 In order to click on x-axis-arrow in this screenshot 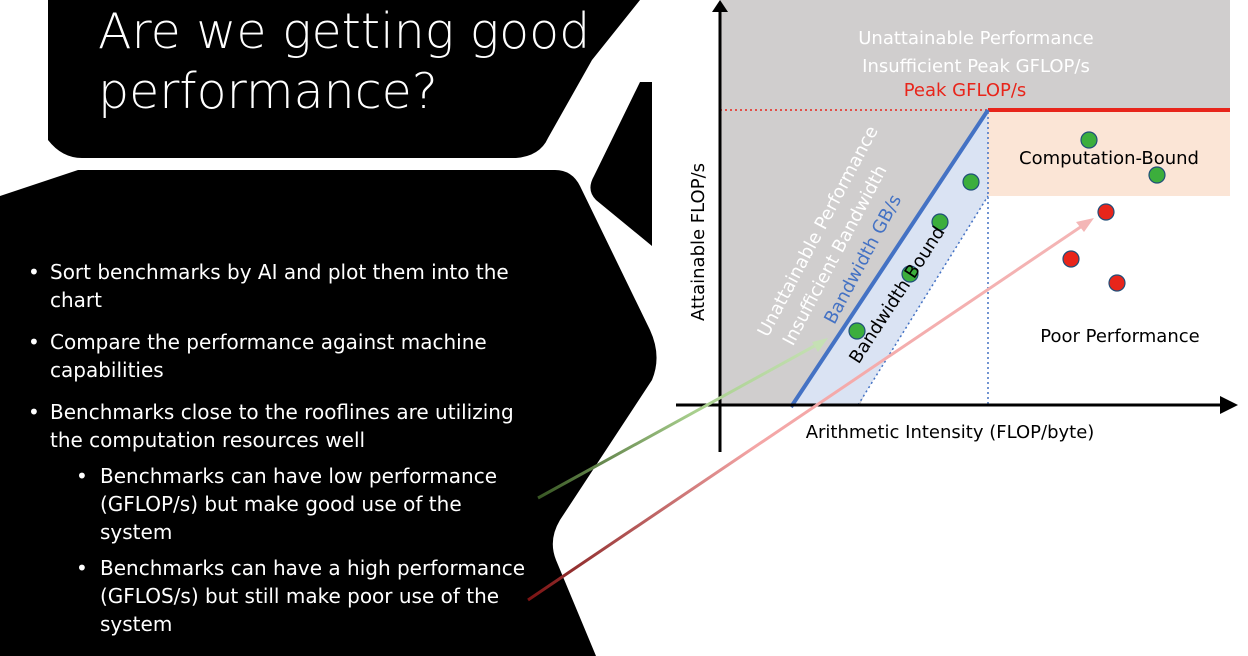, I will do `click(1229, 405)`.